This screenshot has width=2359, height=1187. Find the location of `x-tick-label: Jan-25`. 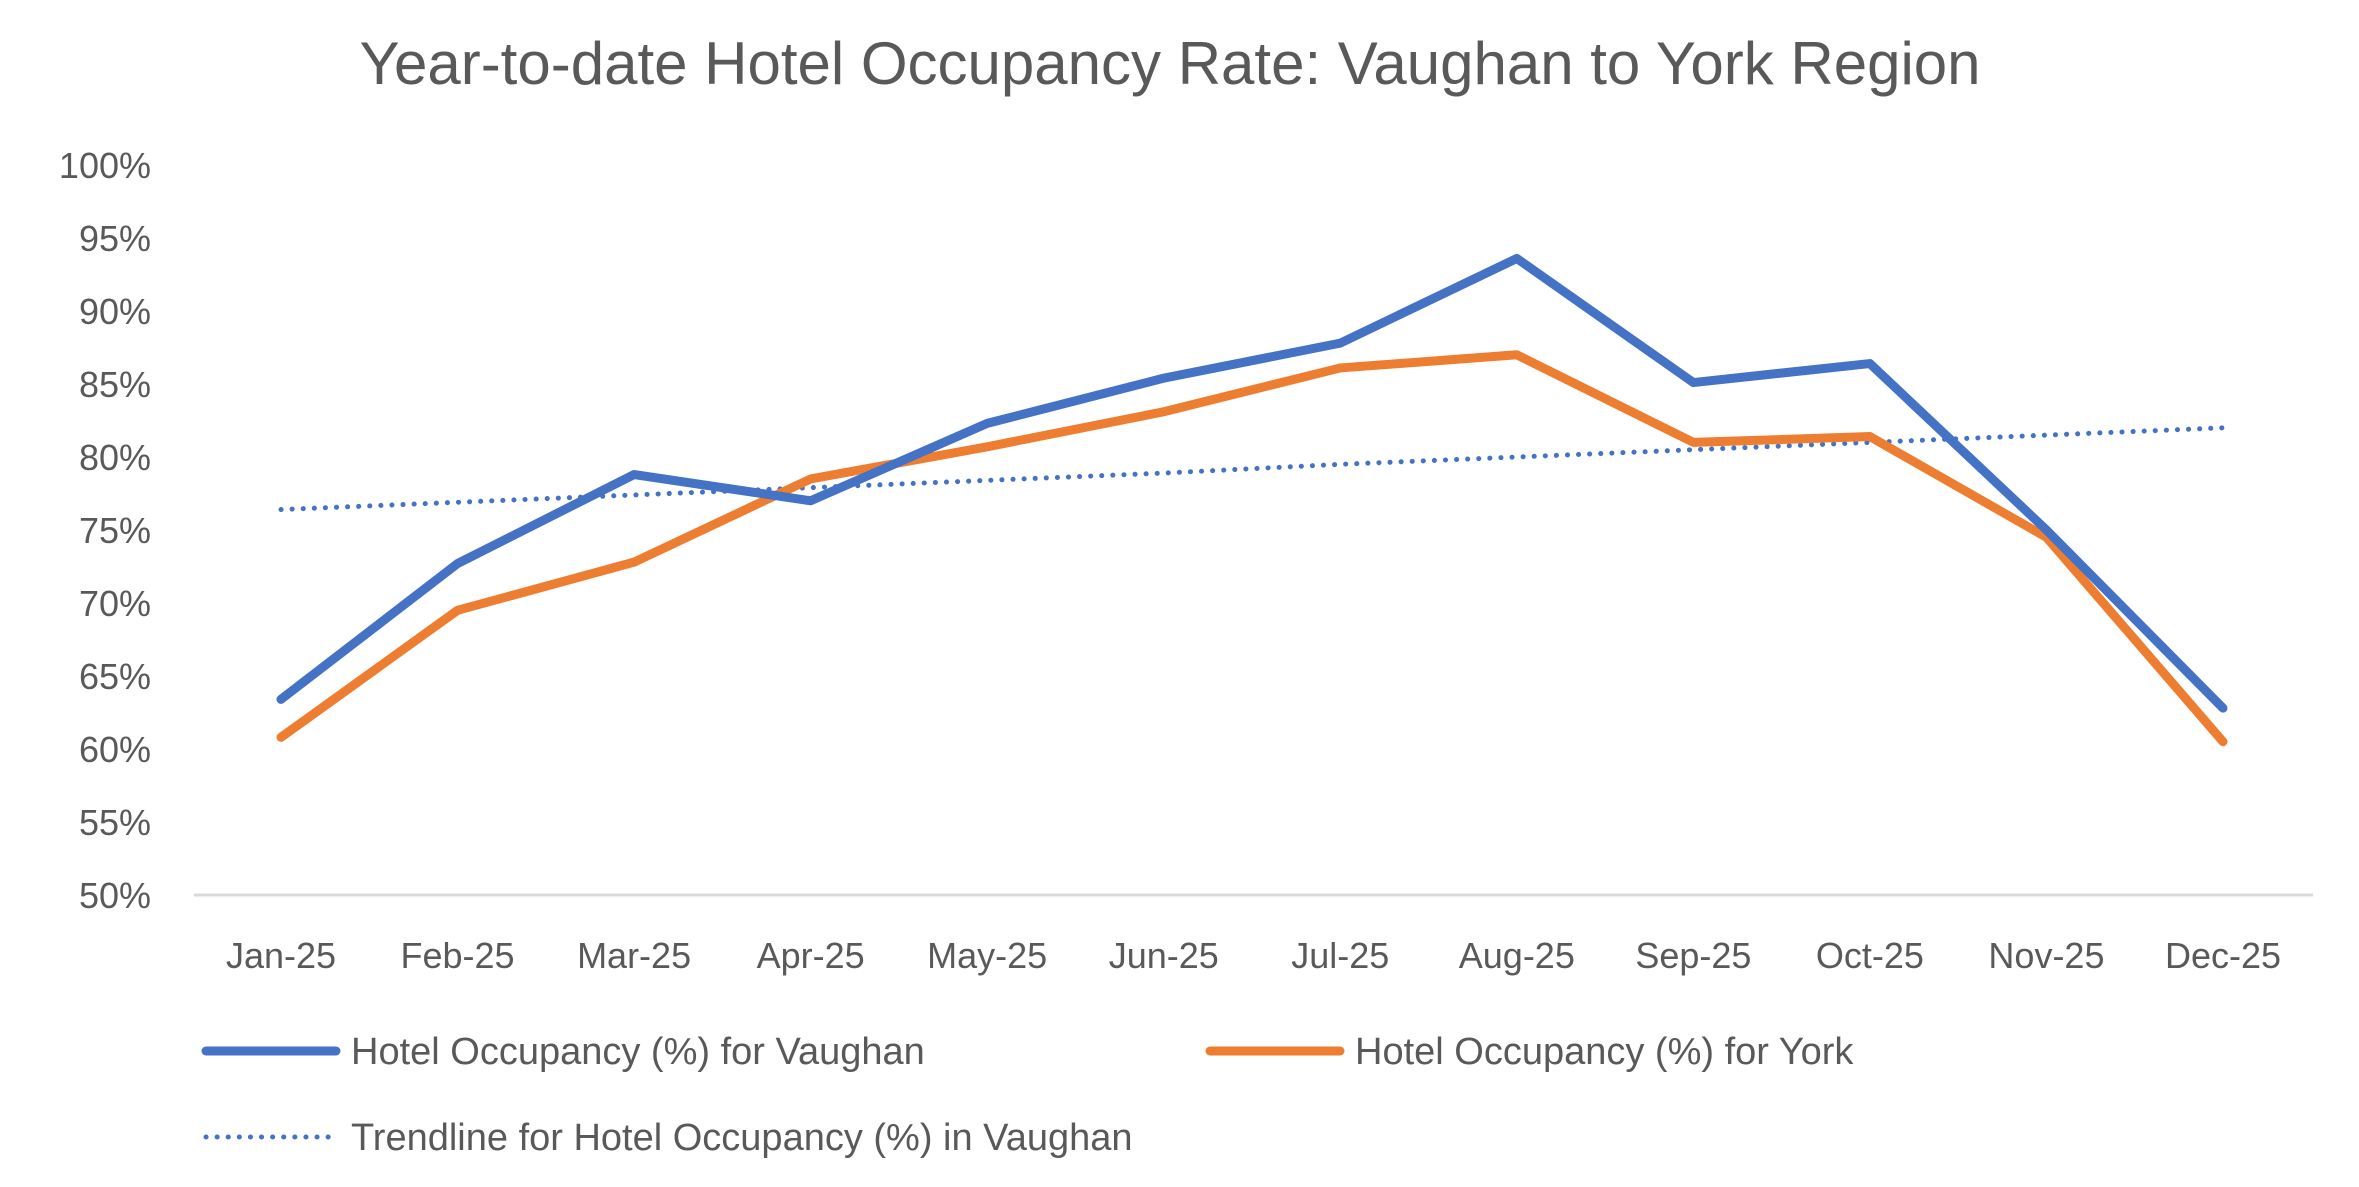

x-tick-label: Jan-25 is located at coordinates (281, 955).